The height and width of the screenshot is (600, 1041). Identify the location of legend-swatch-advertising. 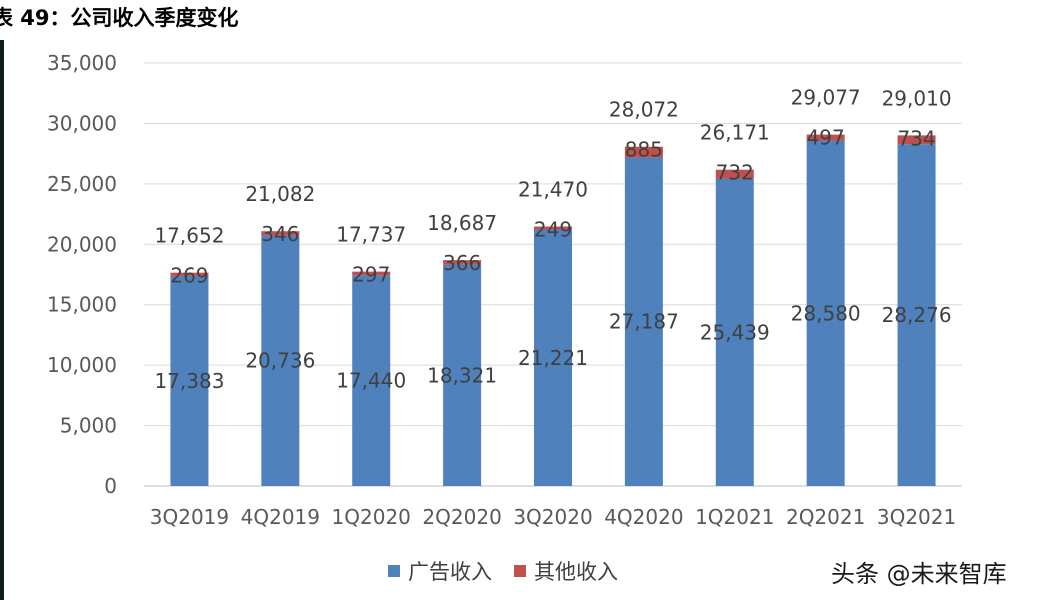
(394, 571).